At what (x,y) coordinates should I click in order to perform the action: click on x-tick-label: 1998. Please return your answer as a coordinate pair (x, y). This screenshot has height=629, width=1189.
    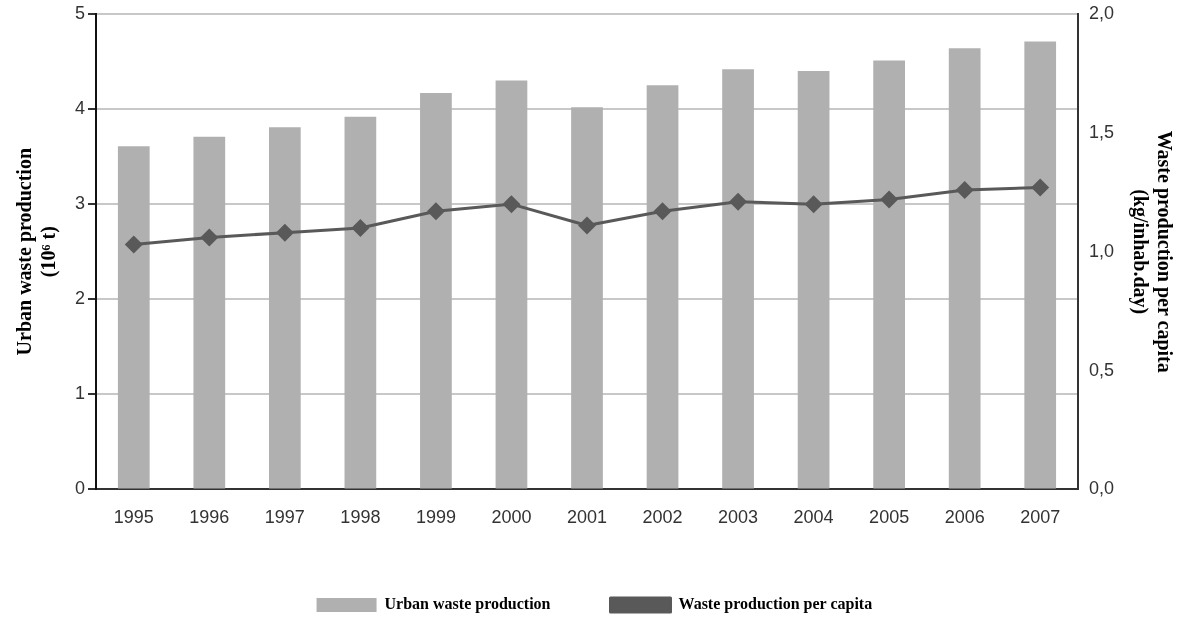
    Looking at the image, I should click on (360, 517).